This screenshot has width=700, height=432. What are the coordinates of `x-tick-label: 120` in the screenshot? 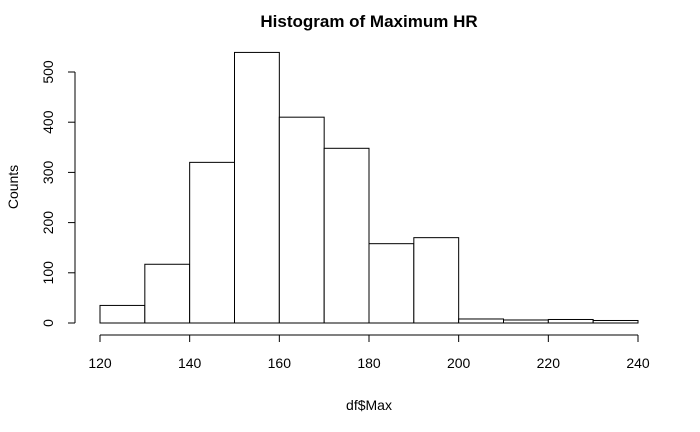 It's located at (100, 363).